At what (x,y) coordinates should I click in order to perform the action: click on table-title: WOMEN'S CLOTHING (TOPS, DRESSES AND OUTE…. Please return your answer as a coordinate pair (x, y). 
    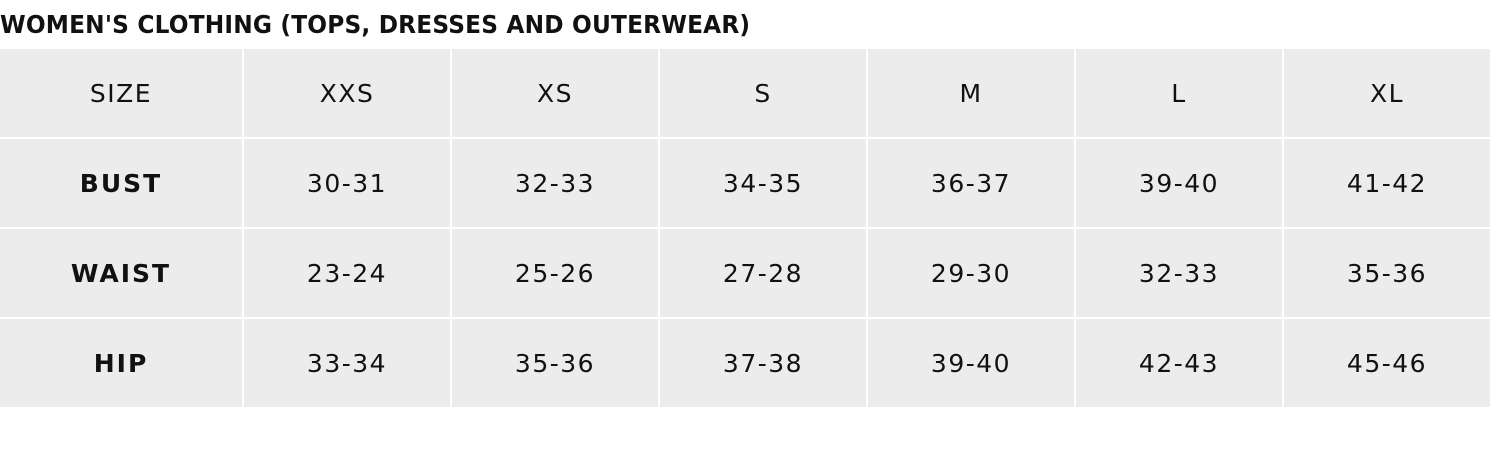
    Looking at the image, I should click on (375, 24).